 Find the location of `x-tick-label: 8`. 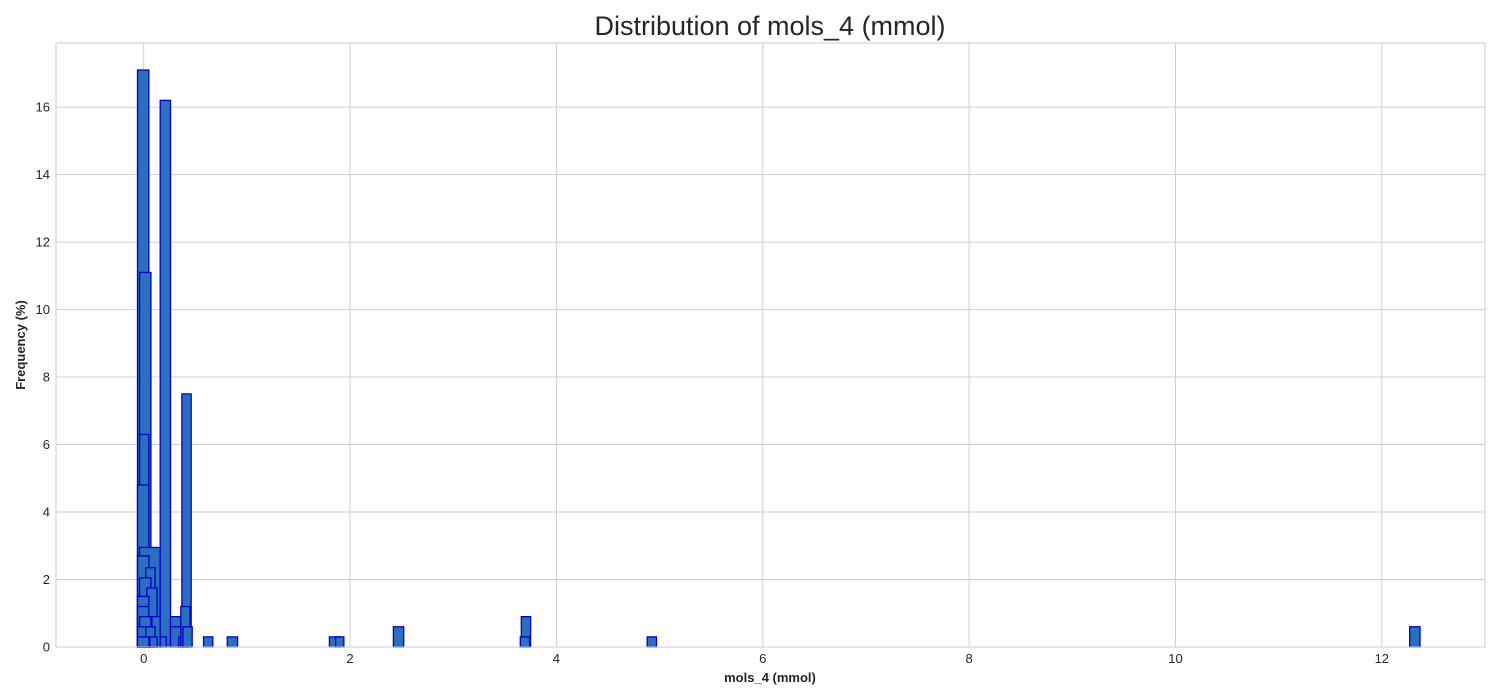

x-tick-label: 8 is located at coordinates (968, 658).